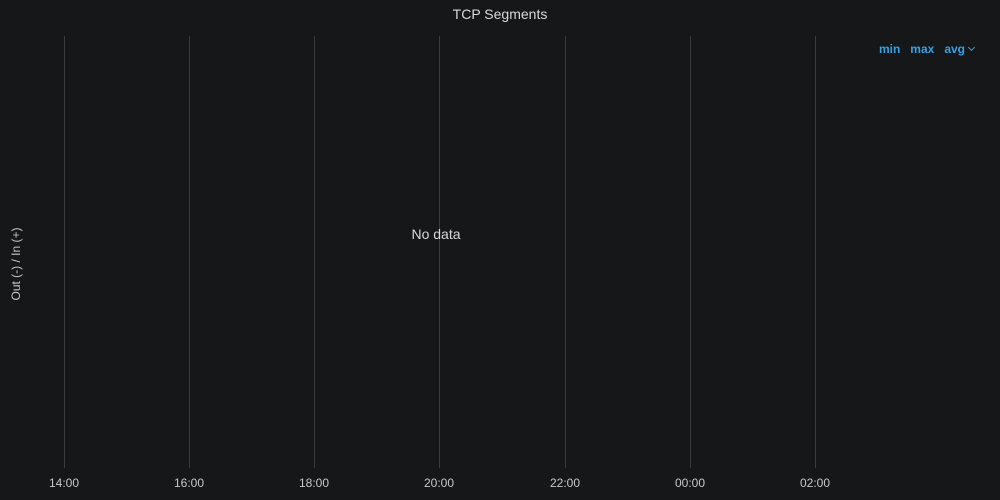  I want to click on legend-sort-options: min max avg, so click(927, 49).